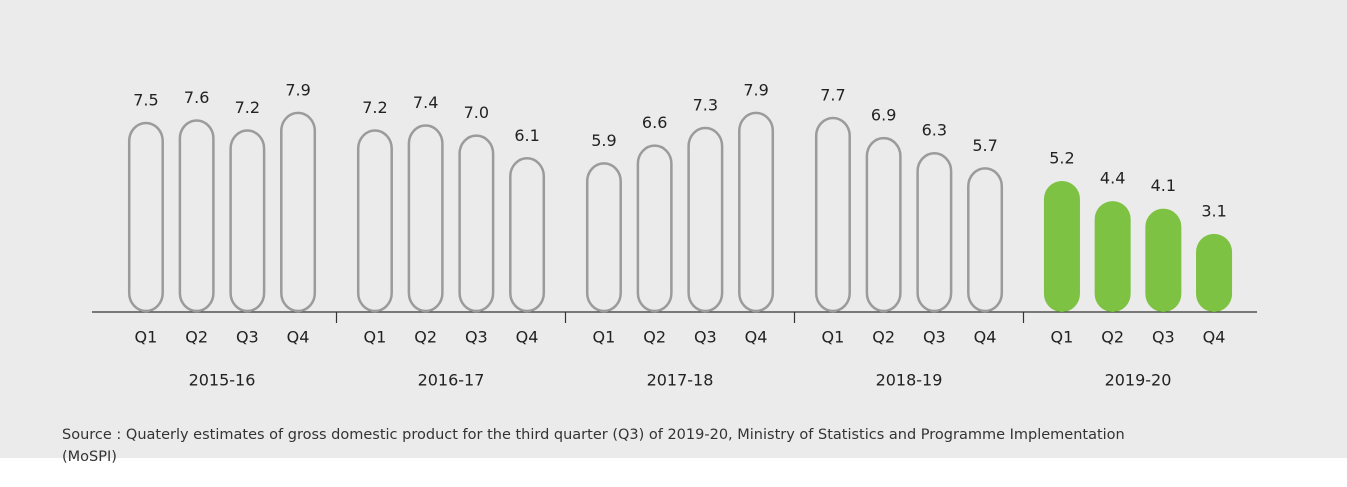 This screenshot has height=487, width=1347. I want to click on value-label: 5.9, so click(603, 140).